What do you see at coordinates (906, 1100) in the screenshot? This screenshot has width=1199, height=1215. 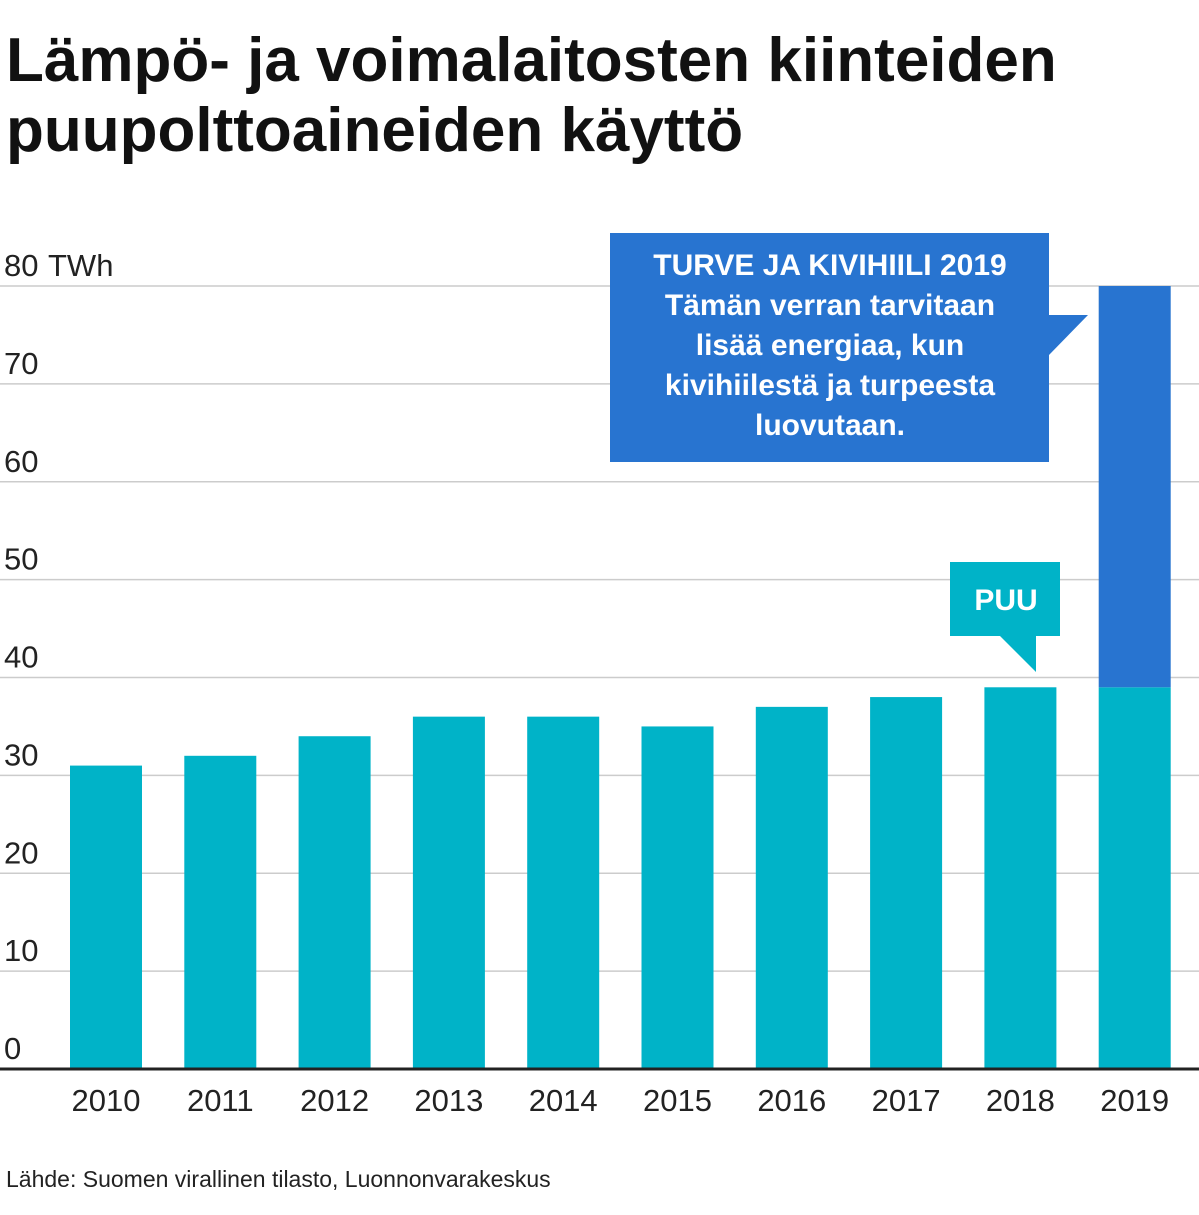 I see `x-tick-label: 2017` at bounding box center [906, 1100].